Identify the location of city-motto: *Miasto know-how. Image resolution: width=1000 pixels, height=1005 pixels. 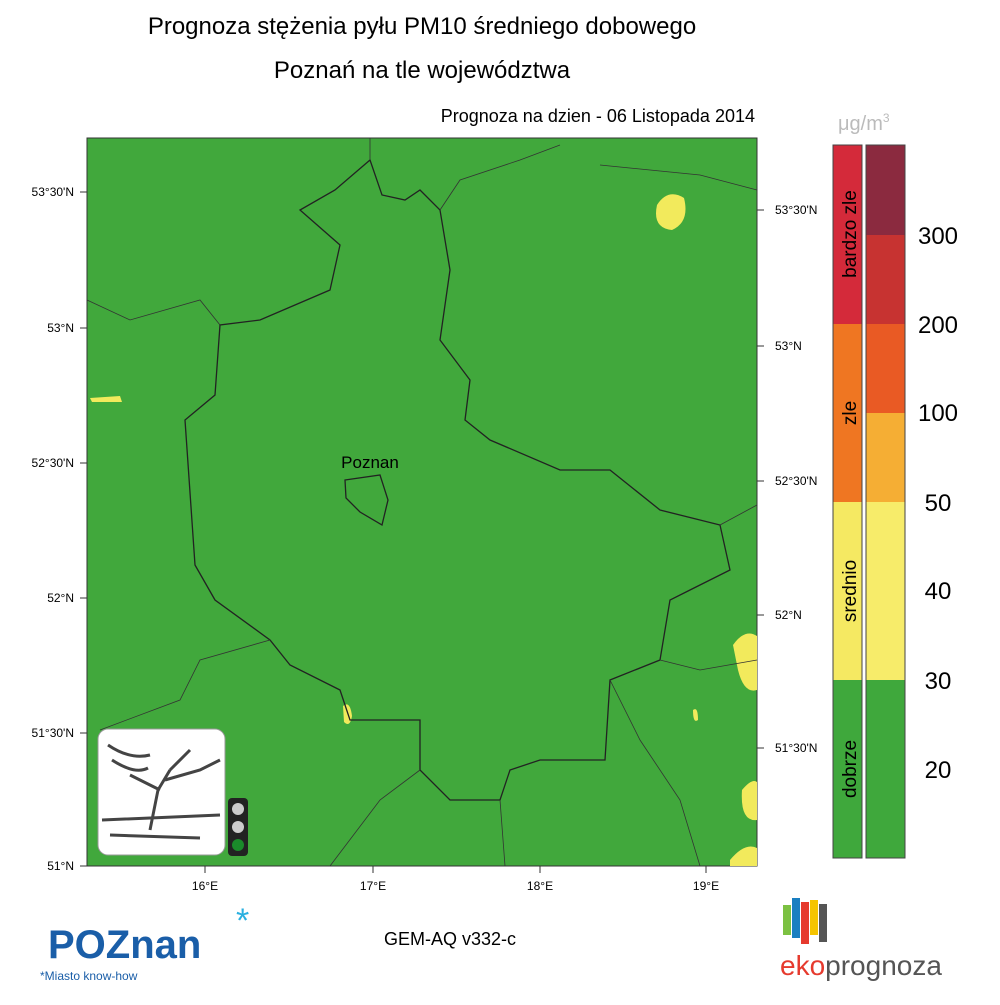
(89, 976).